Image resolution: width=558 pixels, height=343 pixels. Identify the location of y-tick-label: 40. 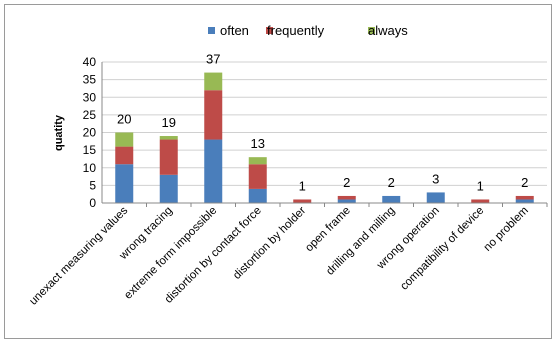
(90, 62).